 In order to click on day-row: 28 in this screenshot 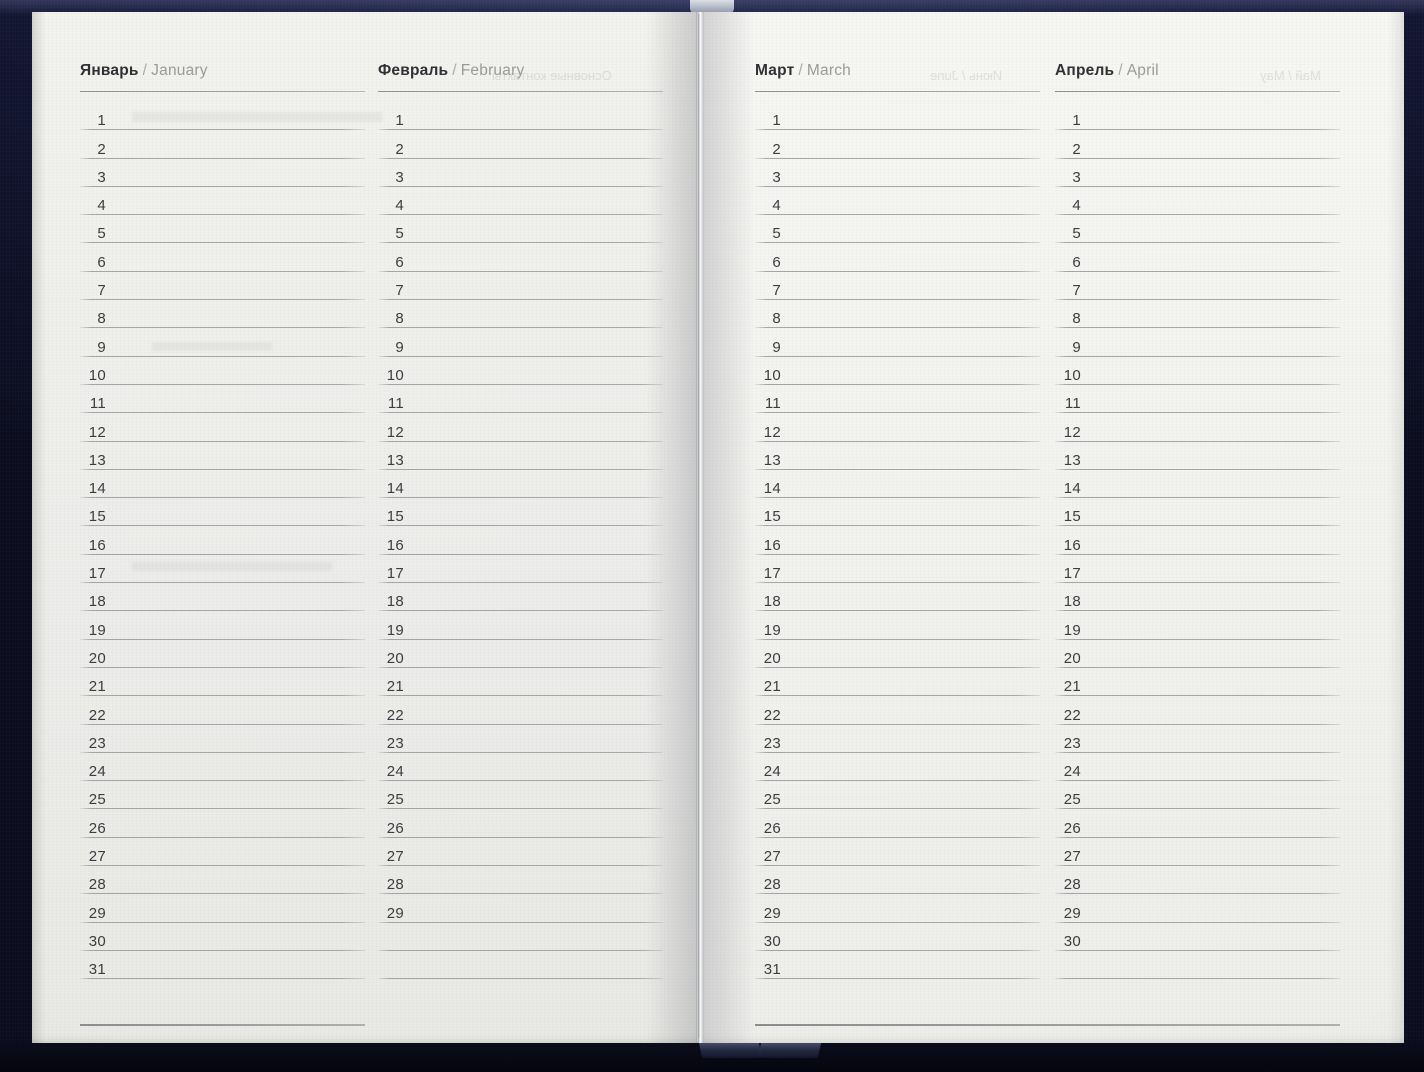, I will do `click(520, 880)`.